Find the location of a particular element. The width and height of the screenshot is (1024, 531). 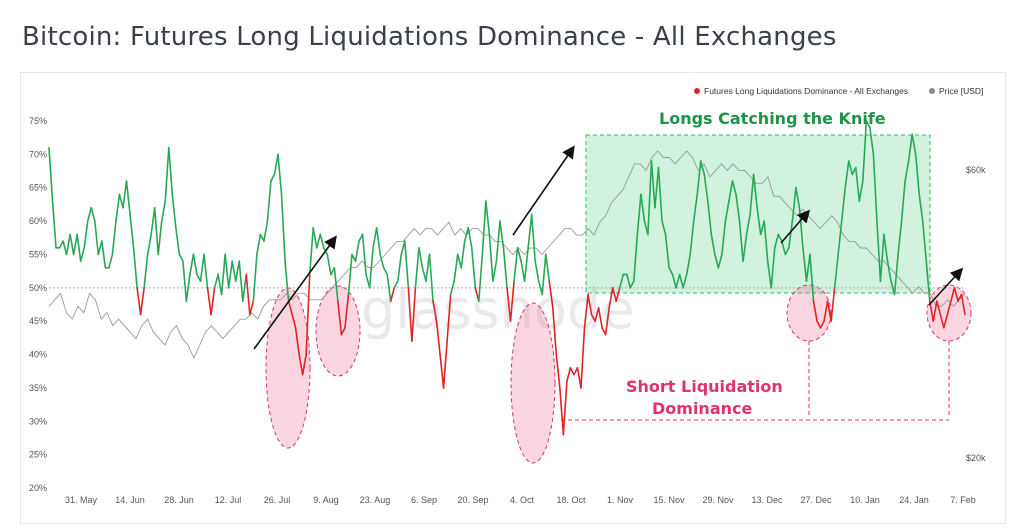

legend-price: Price [USD] is located at coordinates (961, 91).